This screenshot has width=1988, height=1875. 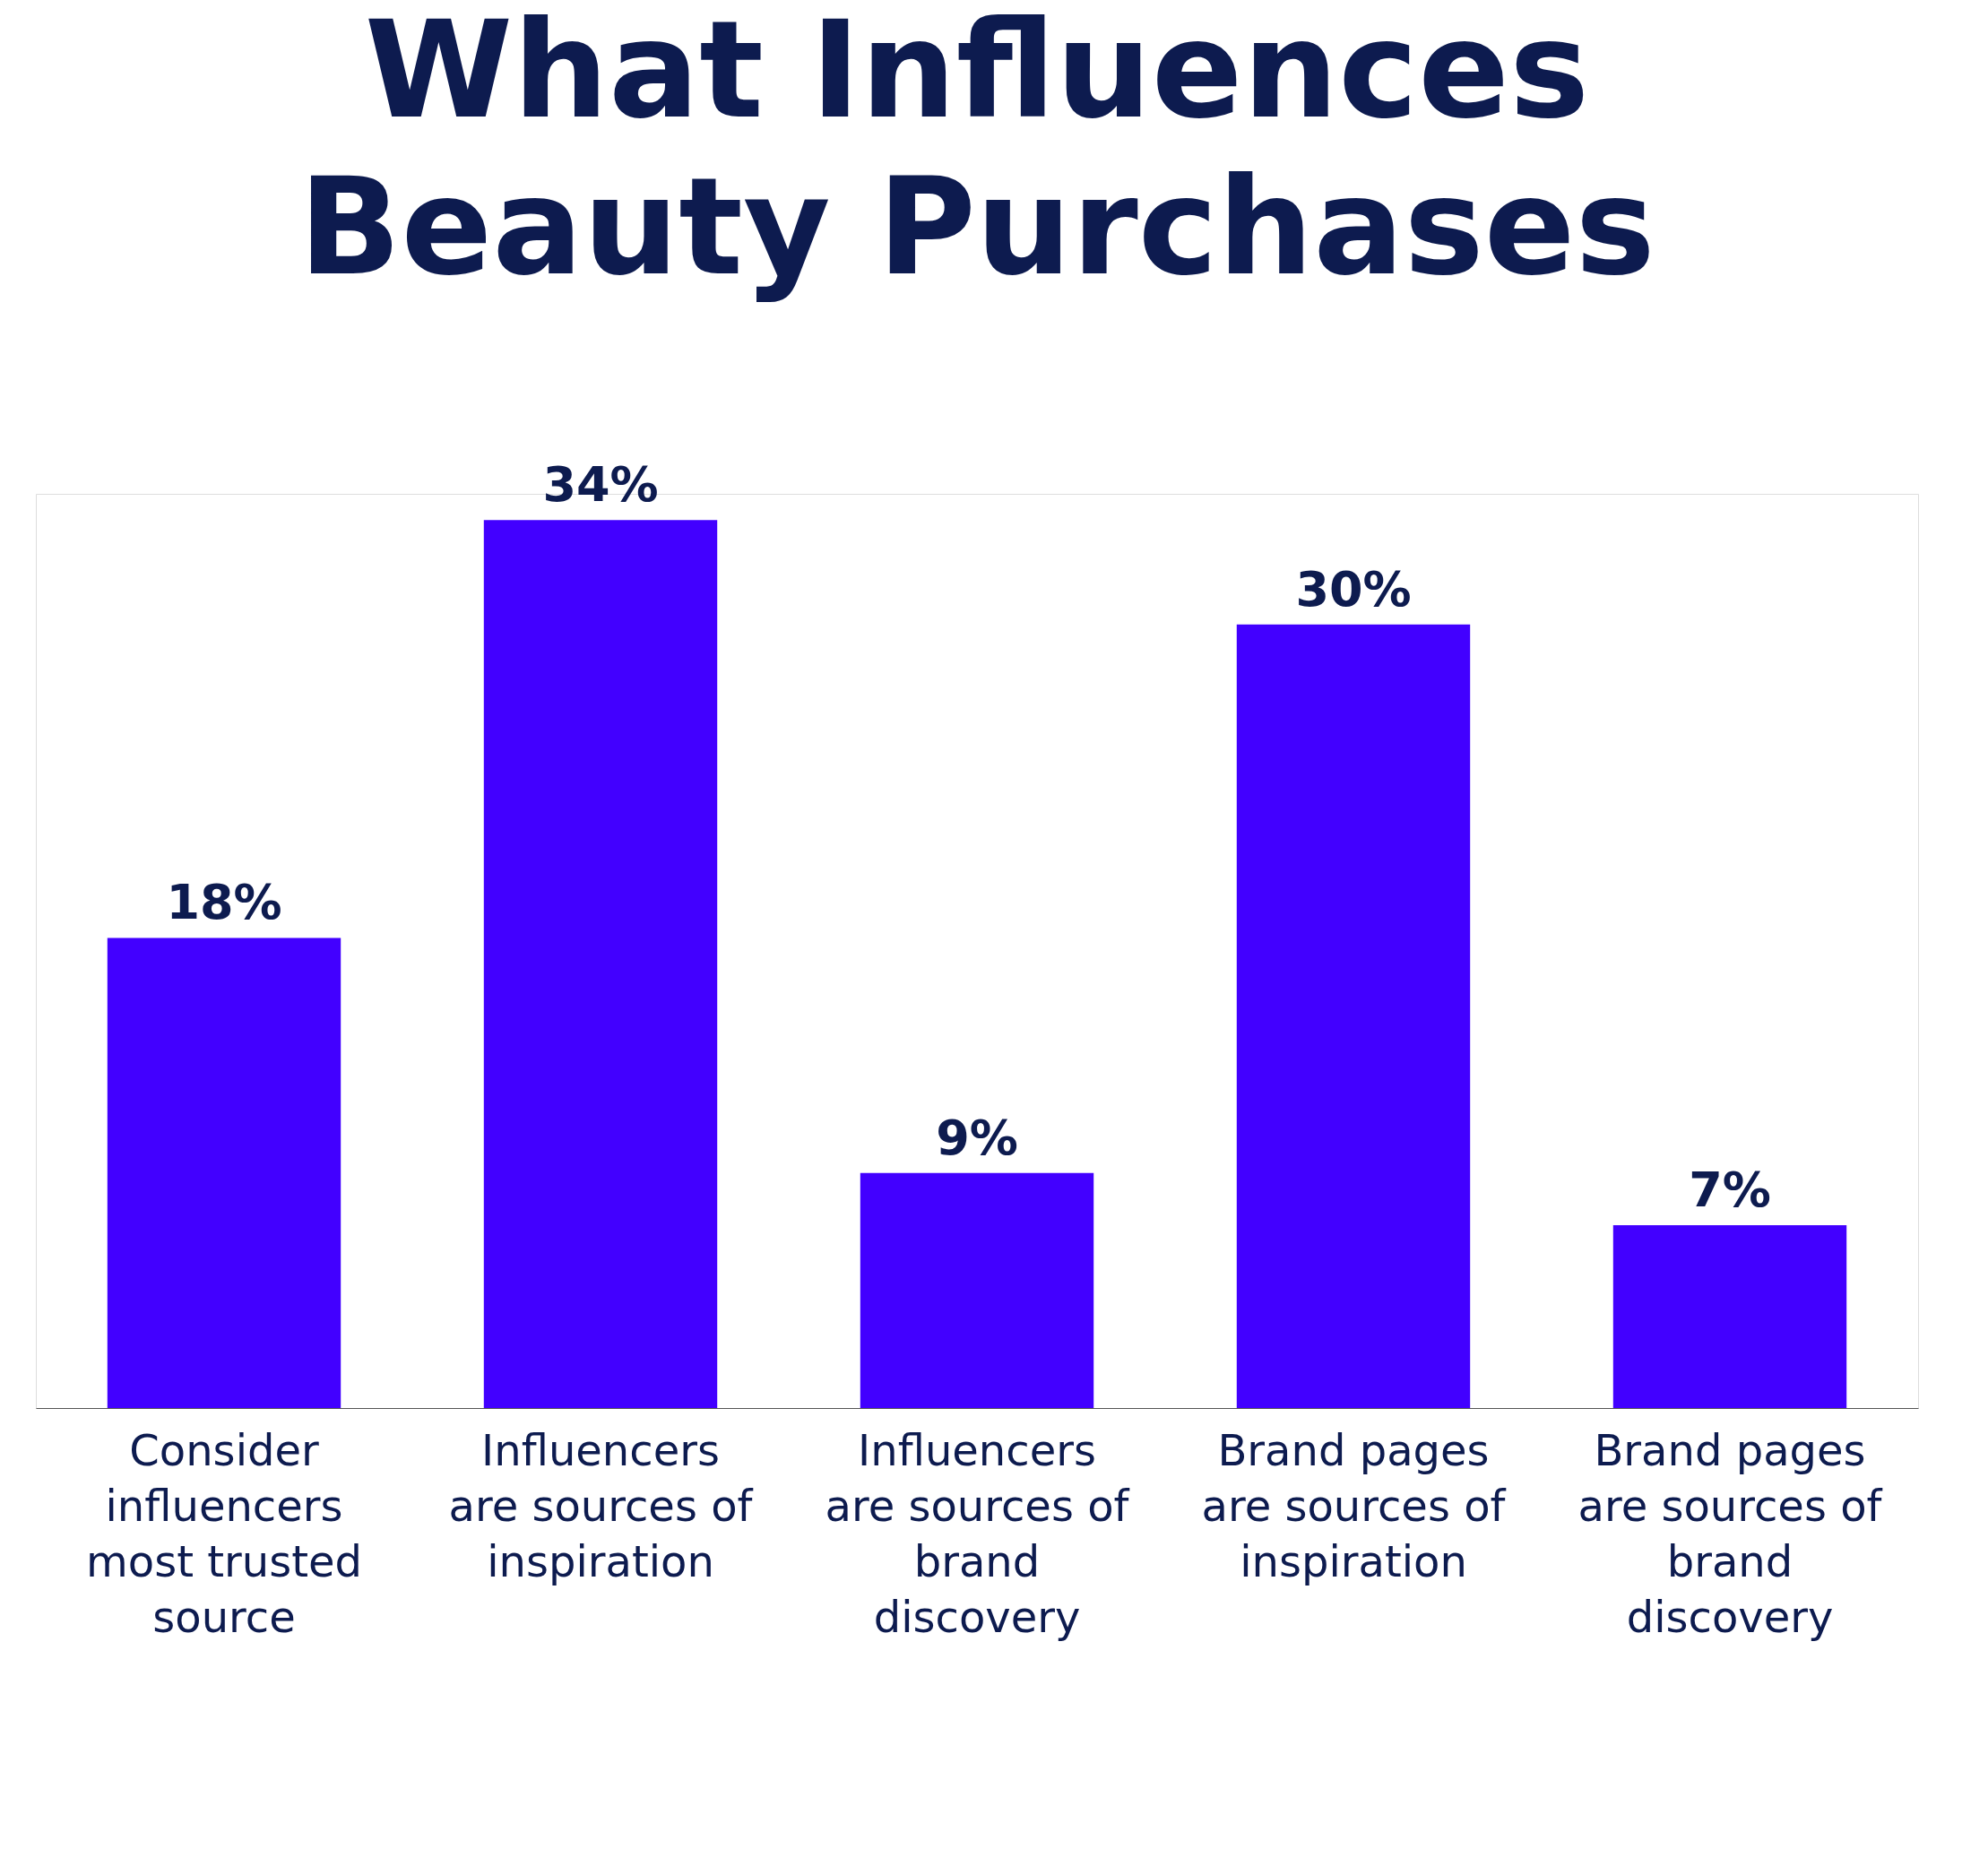 I want to click on chart-title: What Influences Beauty Purchases, so click(x=976, y=153).